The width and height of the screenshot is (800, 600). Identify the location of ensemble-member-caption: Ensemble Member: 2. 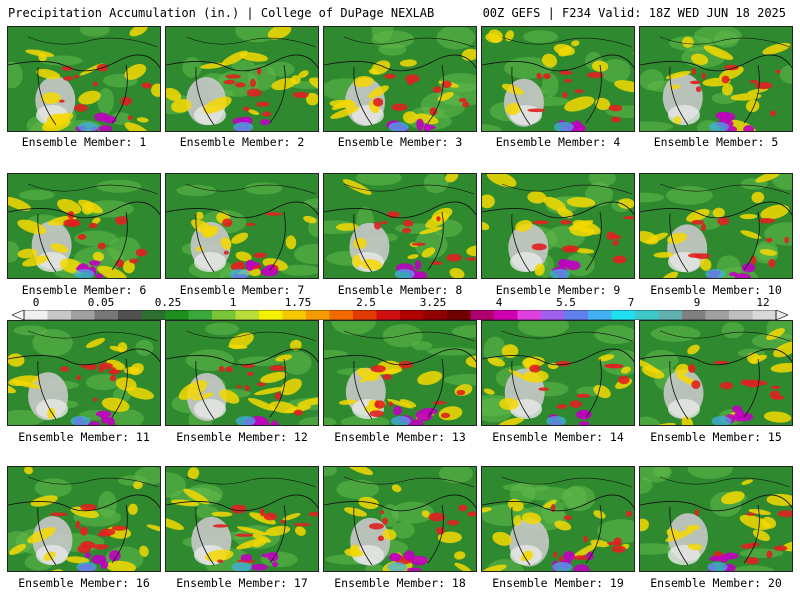
(242, 142).